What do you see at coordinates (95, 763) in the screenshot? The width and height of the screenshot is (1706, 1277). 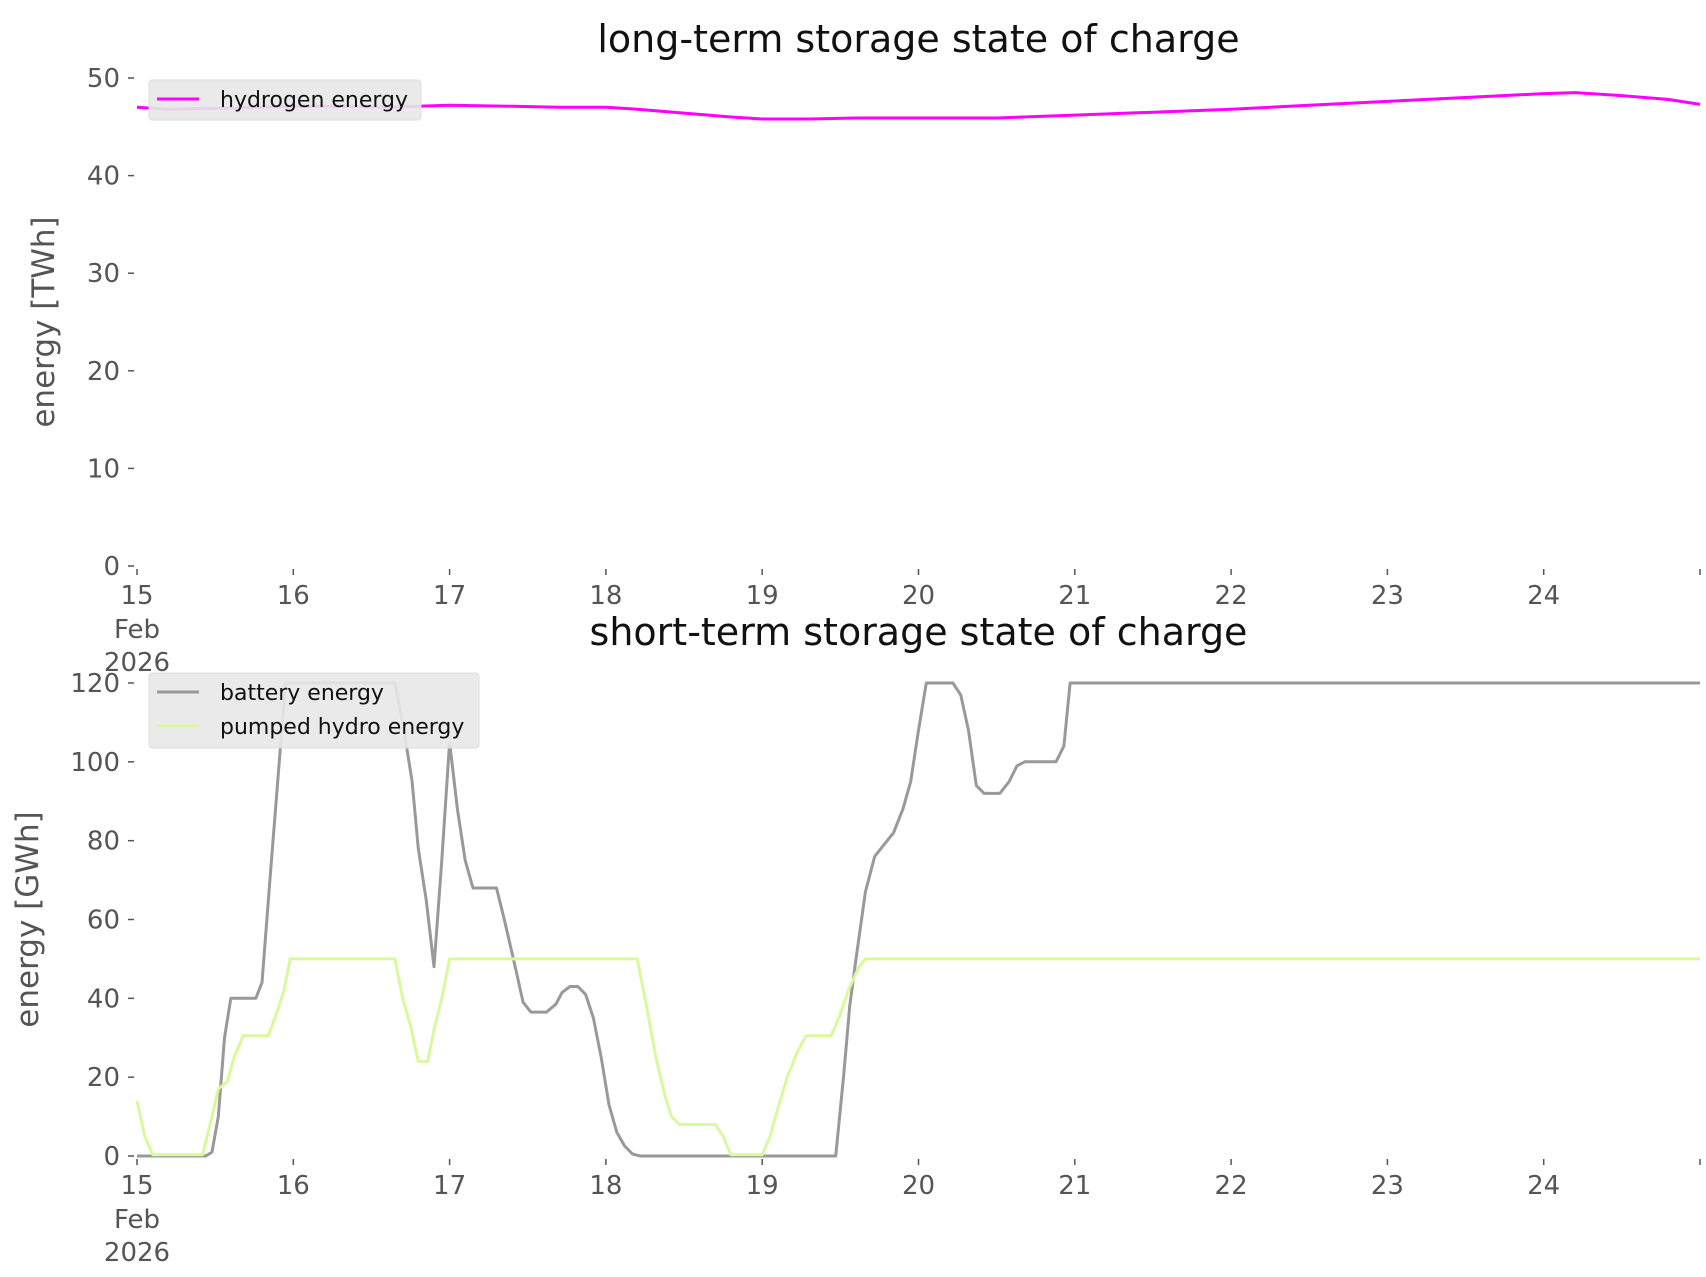 I see `y-tick-label: 100` at bounding box center [95, 763].